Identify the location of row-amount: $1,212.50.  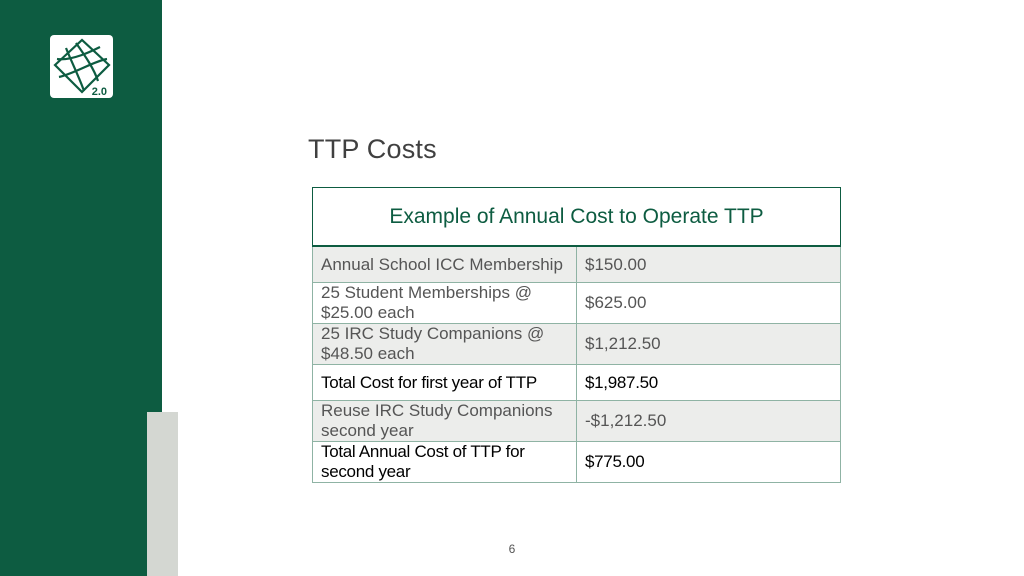
(708, 344).